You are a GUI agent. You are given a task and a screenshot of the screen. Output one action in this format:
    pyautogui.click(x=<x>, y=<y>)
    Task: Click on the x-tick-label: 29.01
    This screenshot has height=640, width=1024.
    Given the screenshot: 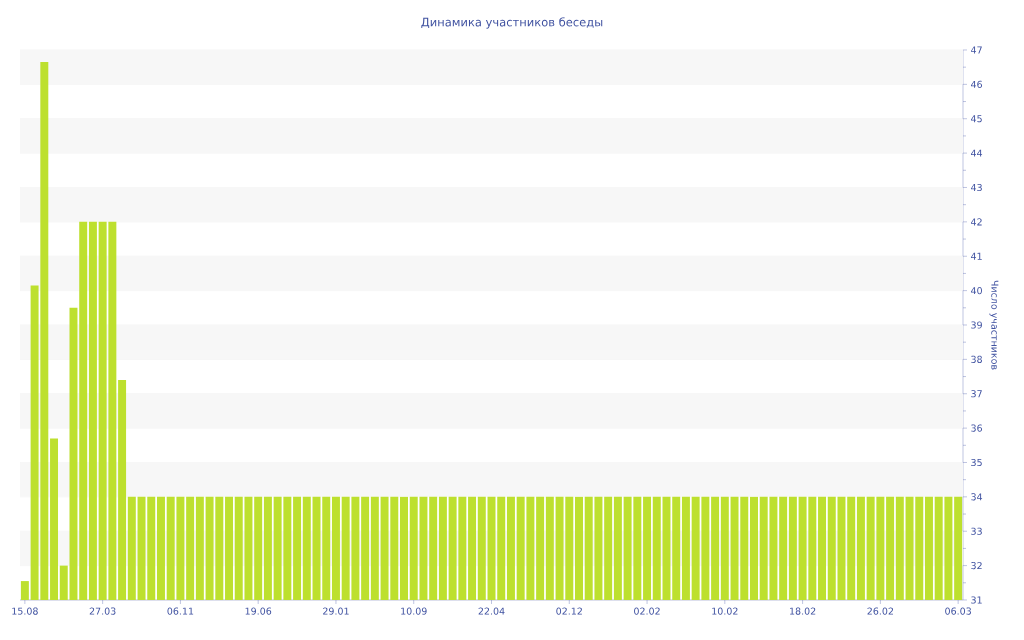 What is the action you would take?
    pyautogui.click(x=336, y=611)
    